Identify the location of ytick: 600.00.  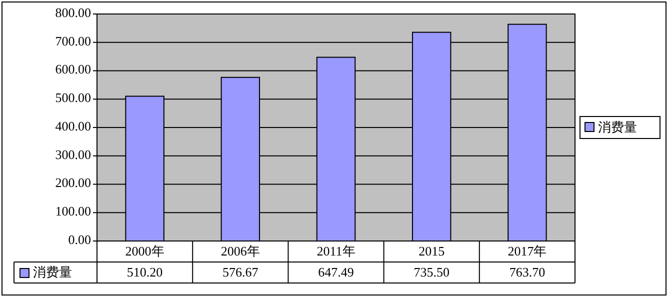
(73, 69).